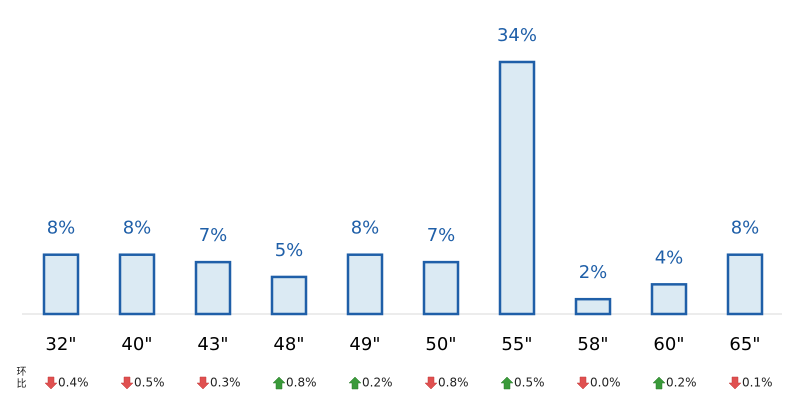 This screenshot has width=804, height=410. I want to click on x-tick-label: 50", so click(440, 344).